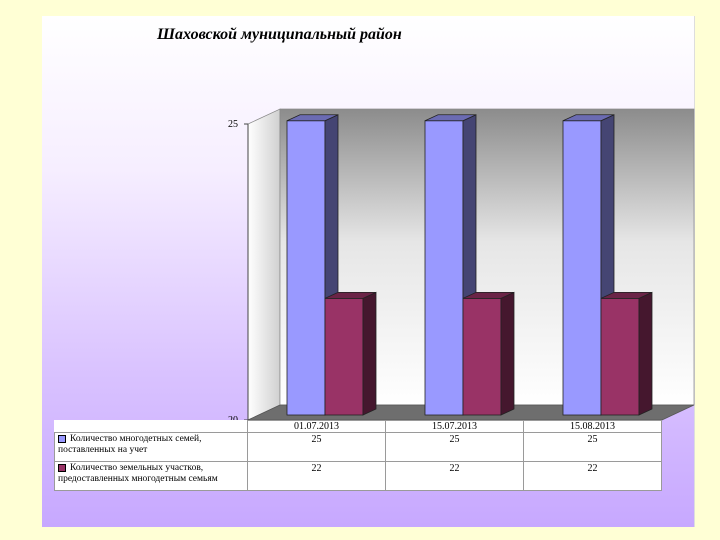  What do you see at coordinates (264, 264) in the screenshot?
I see `side-wall` at bounding box center [264, 264].